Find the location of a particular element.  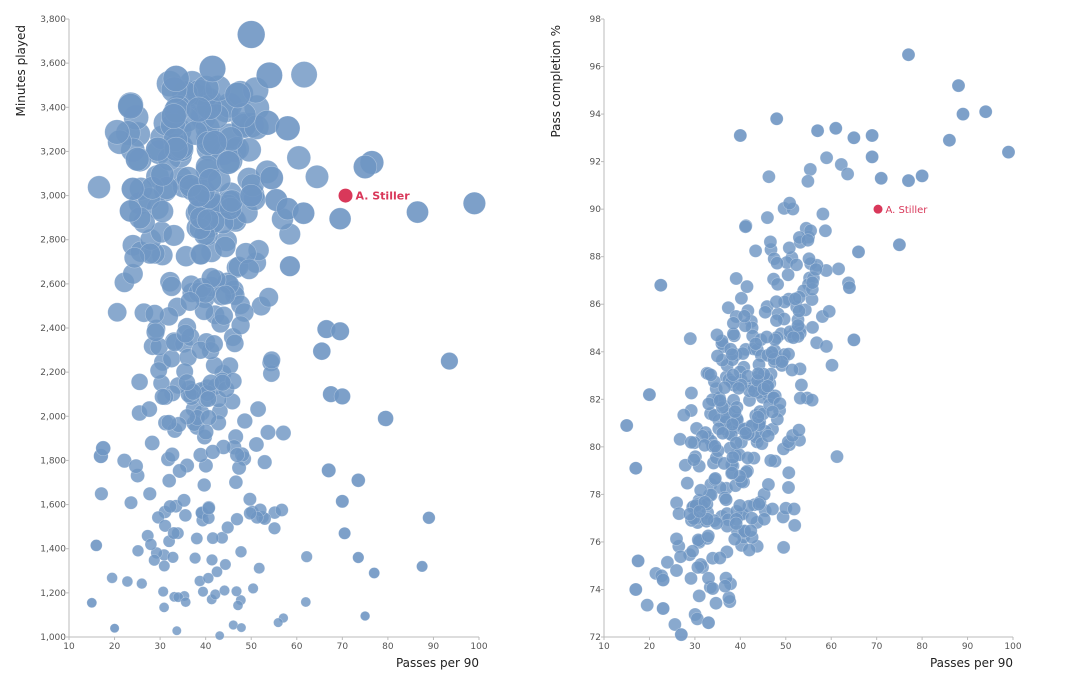

y-tick-label: 1,000 is located at coordinates (53, 638).